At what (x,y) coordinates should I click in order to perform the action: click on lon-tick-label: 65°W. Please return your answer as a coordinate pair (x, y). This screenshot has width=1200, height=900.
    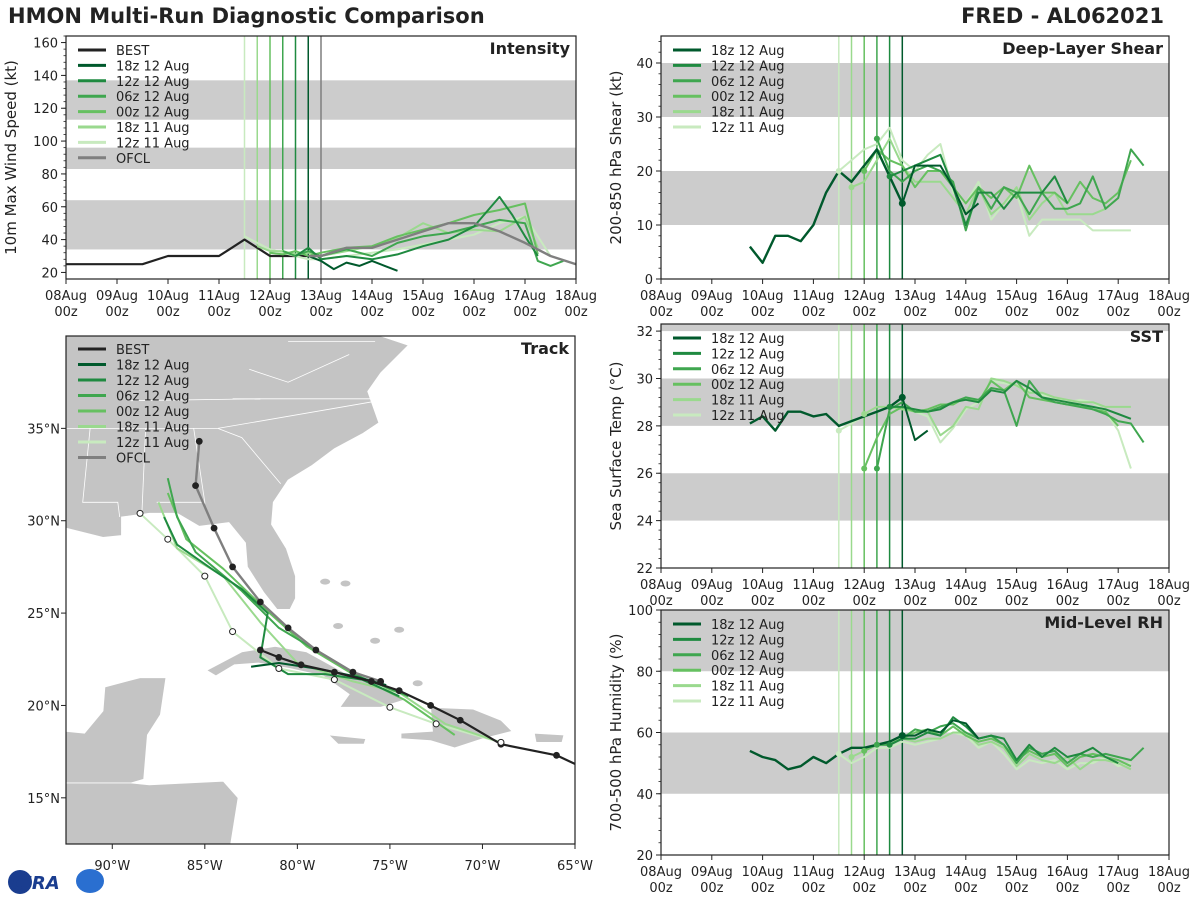
    Looking at the image, I should click on (575, 866).